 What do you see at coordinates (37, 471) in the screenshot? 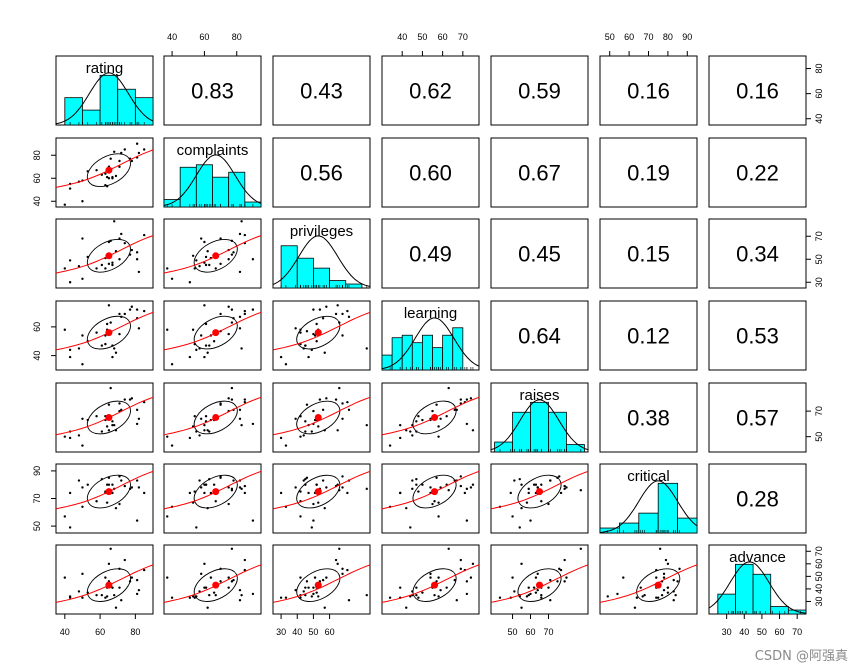
I see `tick-label: 90` at bounding box center [37, 471].